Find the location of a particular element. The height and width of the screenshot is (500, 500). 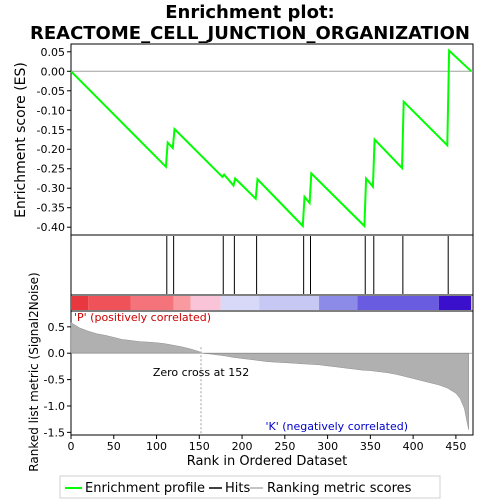

metric-tick-label-1: 0.0 is located at coordinates (57, 353).